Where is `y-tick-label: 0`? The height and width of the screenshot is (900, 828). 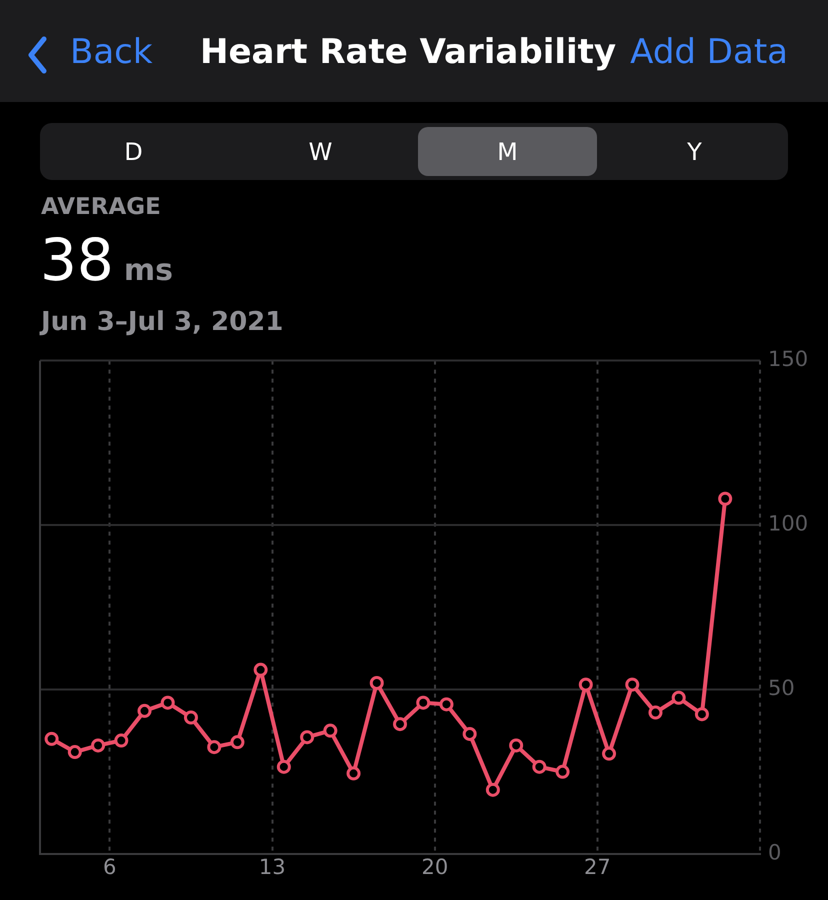
y-tick-label: 0 is located at coordinates (775, 852).